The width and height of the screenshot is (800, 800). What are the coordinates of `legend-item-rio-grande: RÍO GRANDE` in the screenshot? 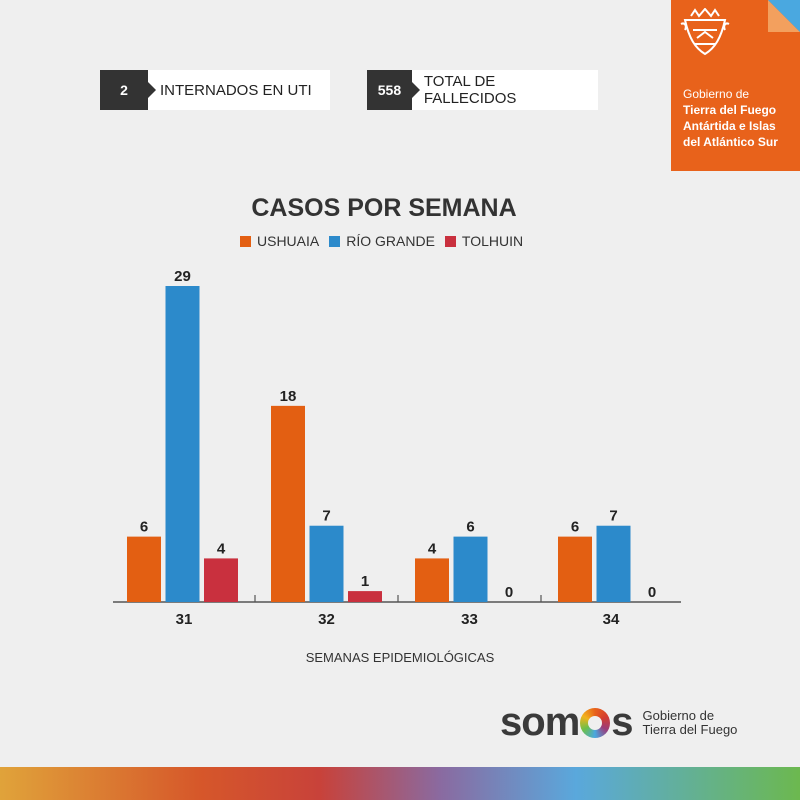 It's located at (382, 241).